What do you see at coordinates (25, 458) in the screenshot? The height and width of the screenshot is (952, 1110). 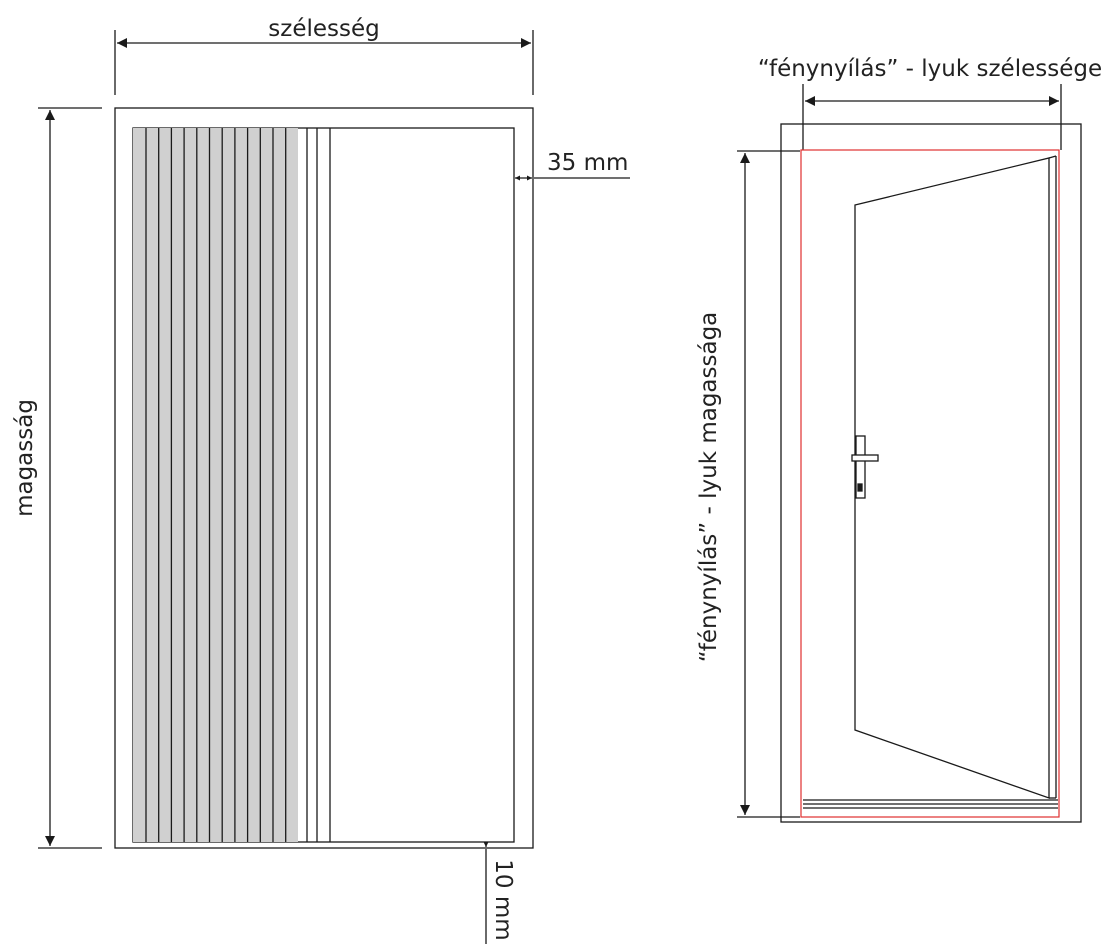 I see `height-label: magasság` at bounding box center [25, 458].